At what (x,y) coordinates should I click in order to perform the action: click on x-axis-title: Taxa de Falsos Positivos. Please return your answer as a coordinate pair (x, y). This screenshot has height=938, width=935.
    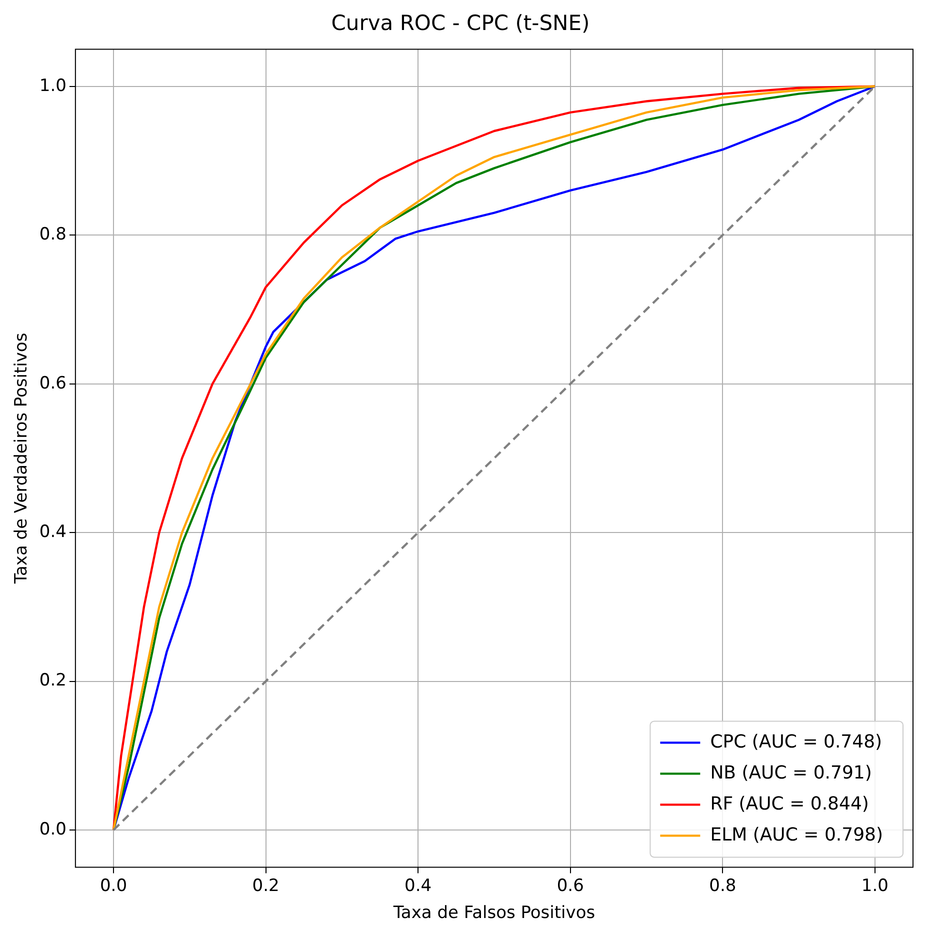
    Looking at the image, I should click on (494, 913).